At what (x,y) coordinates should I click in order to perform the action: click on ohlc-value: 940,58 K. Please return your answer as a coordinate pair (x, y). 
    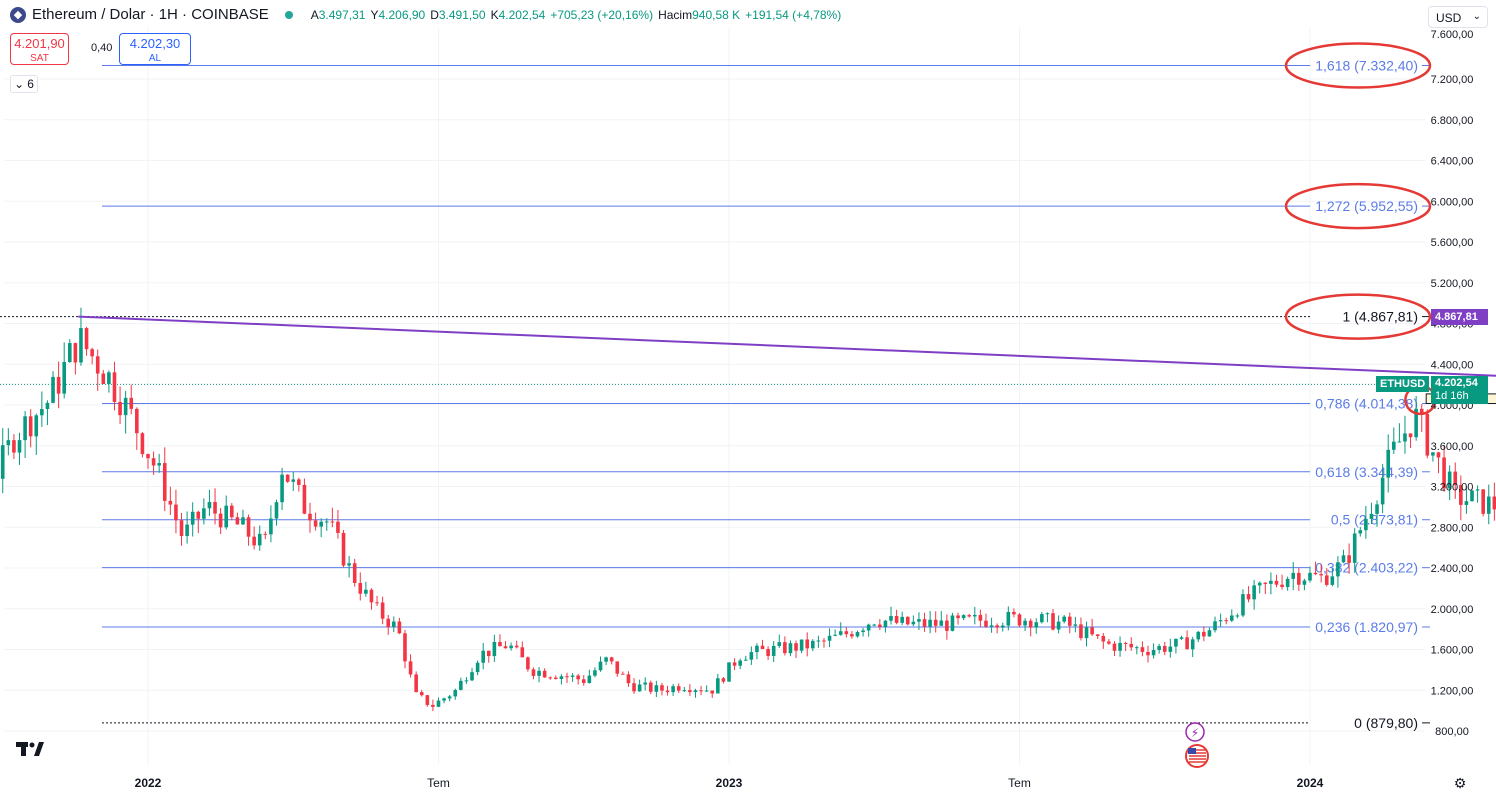
    Looking at the image, I should click on (716, 14).